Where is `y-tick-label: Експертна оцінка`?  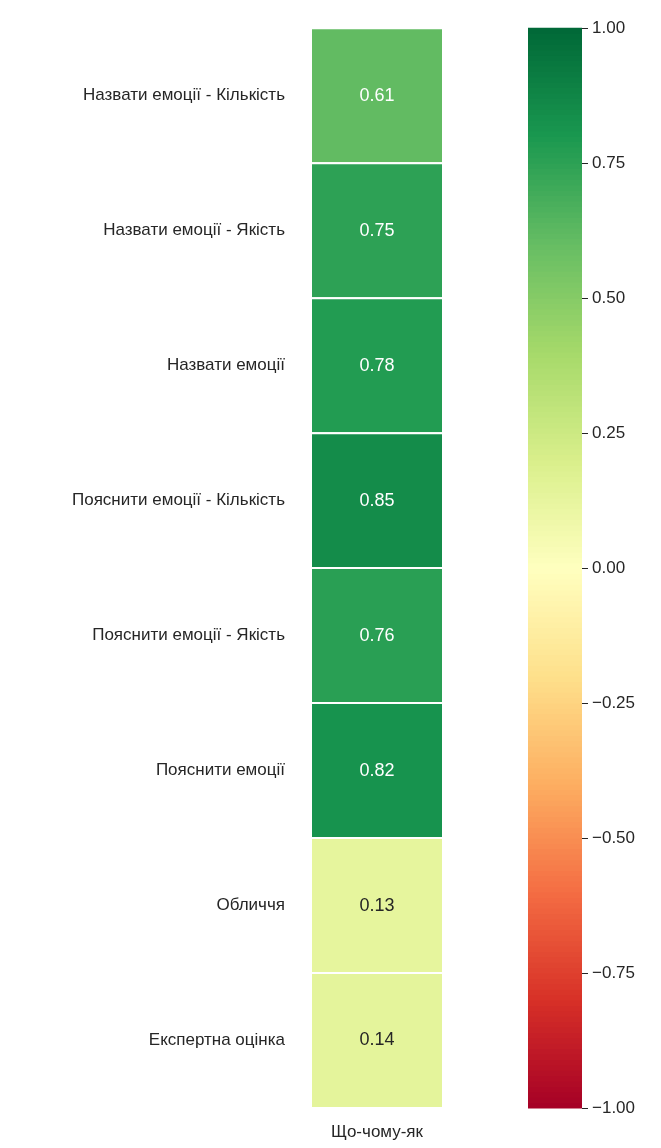 y-tick-label: Експертна оцінка is located at coordinates (217, 1040).